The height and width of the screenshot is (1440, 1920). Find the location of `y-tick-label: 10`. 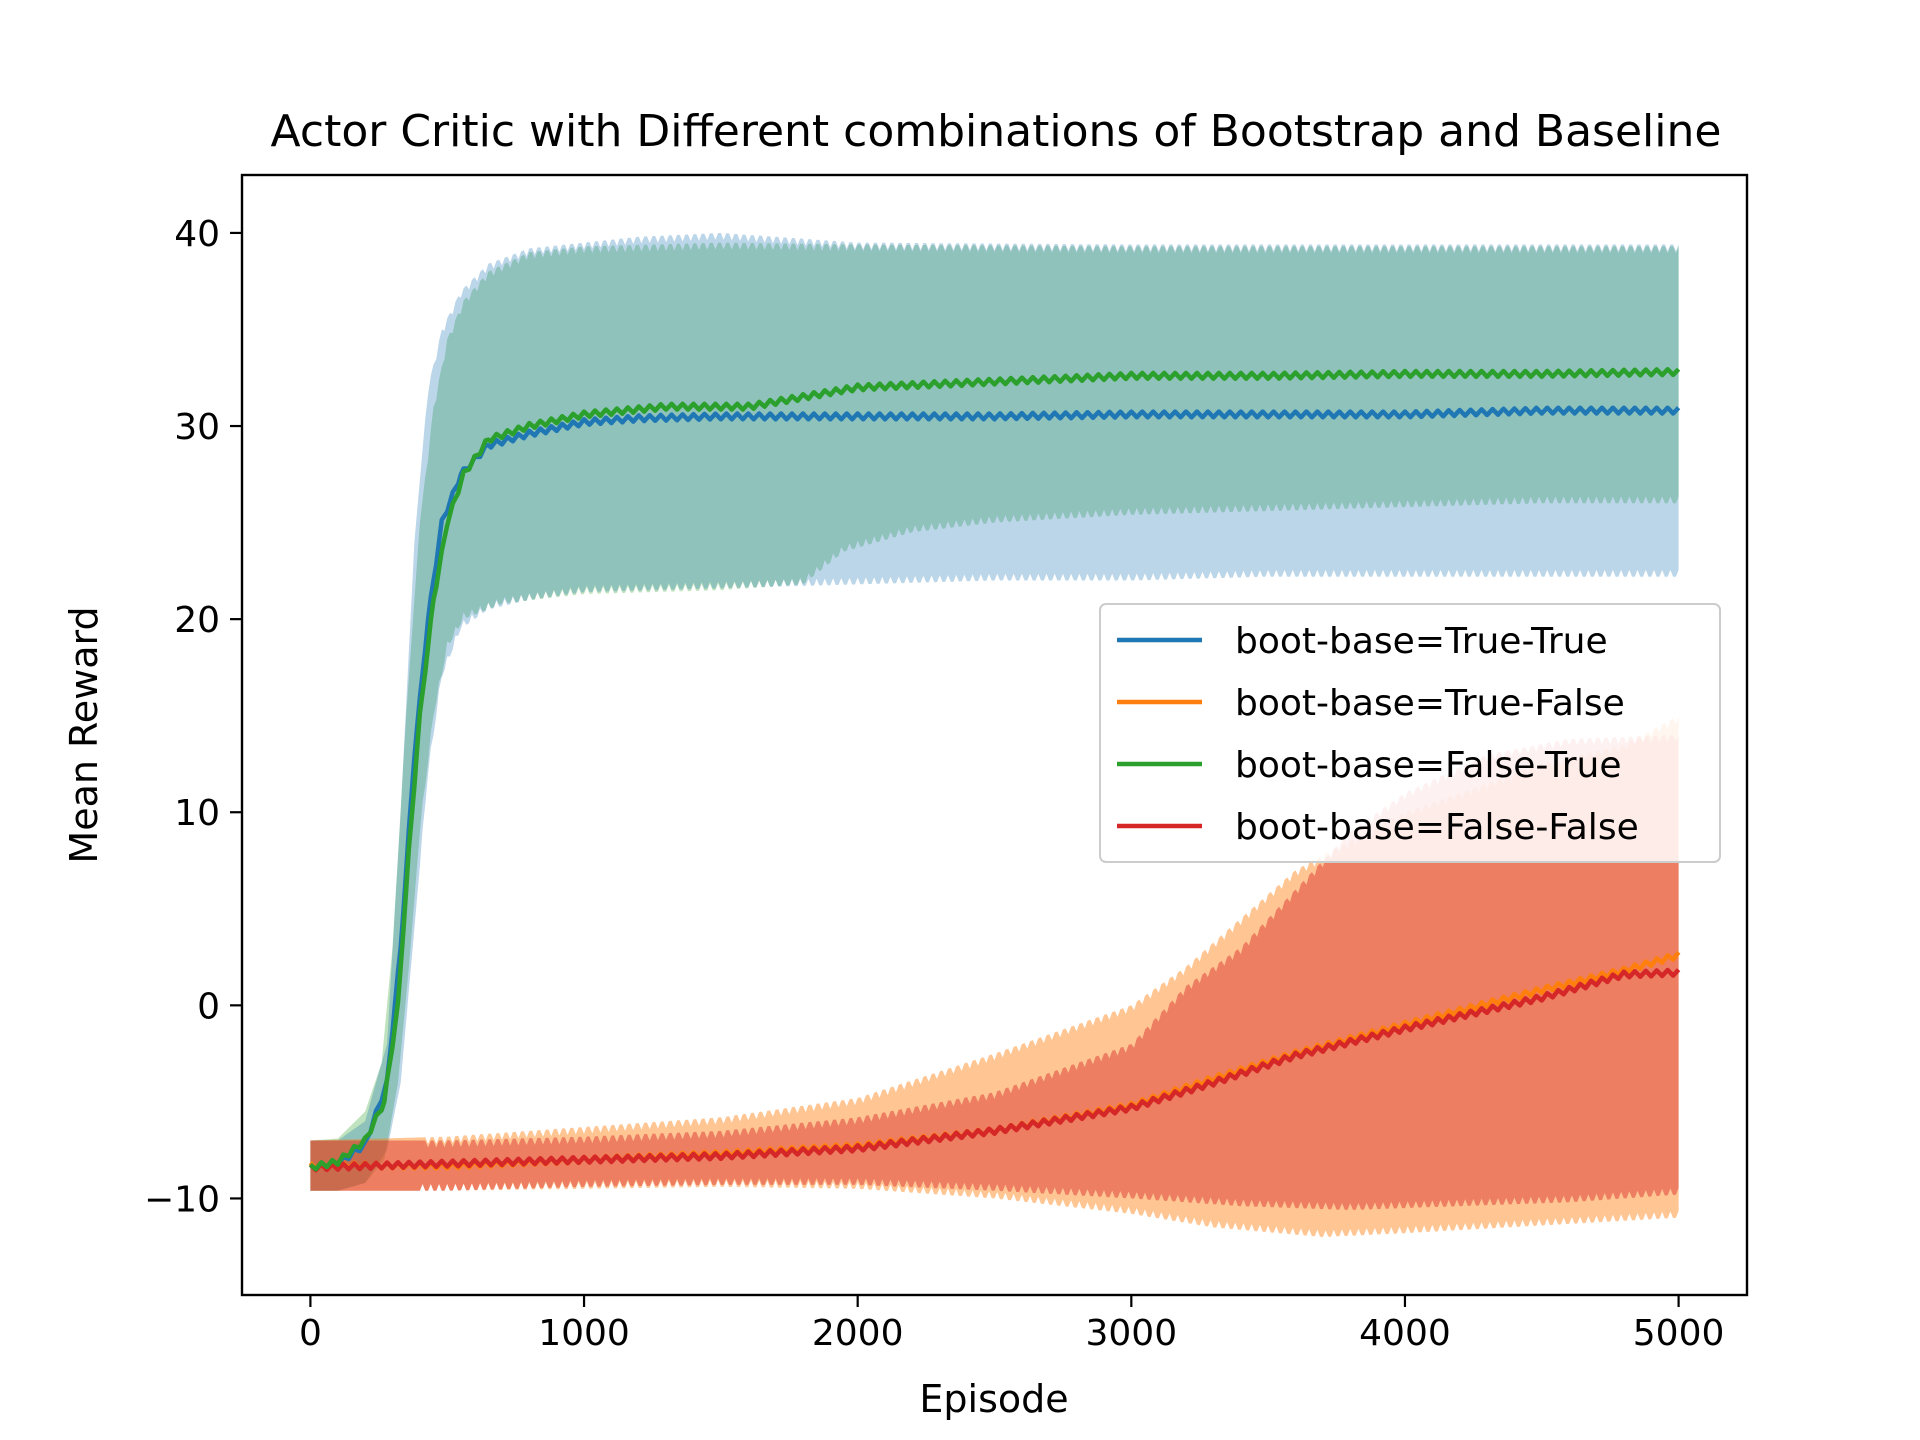

y-tick-label: 10 is located at coordinates (197, 813).